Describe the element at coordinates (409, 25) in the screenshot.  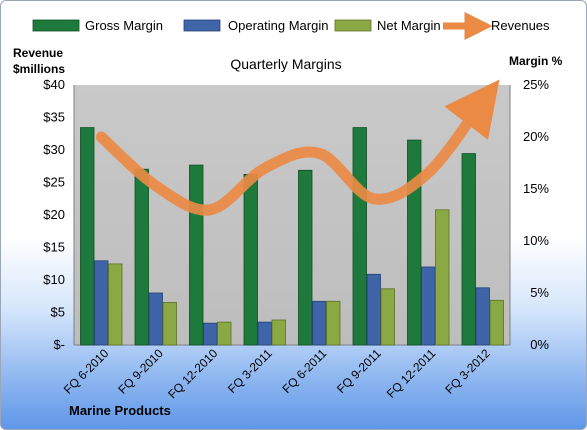
I see `legend-label-net-margin: Net Margin` at that location.